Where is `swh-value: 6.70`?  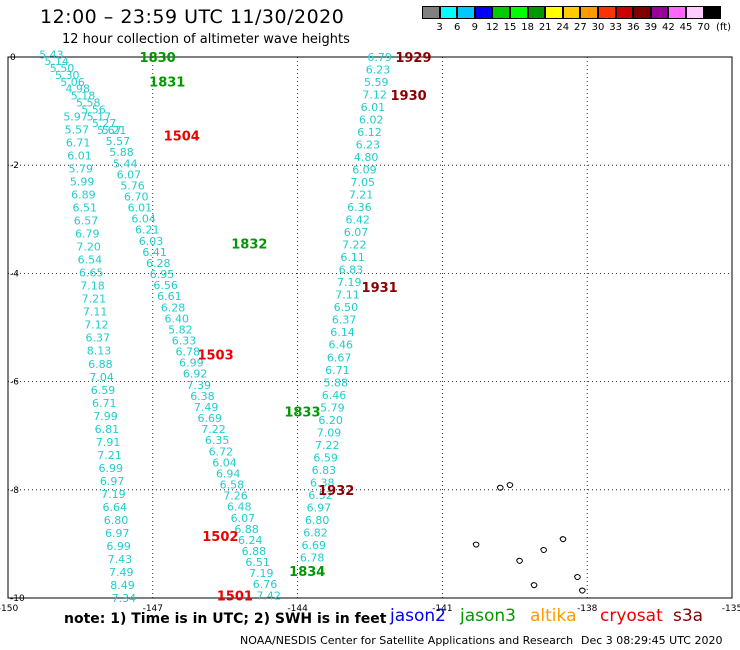
swh-value: 6.70 is located at coordinates (136, 197).